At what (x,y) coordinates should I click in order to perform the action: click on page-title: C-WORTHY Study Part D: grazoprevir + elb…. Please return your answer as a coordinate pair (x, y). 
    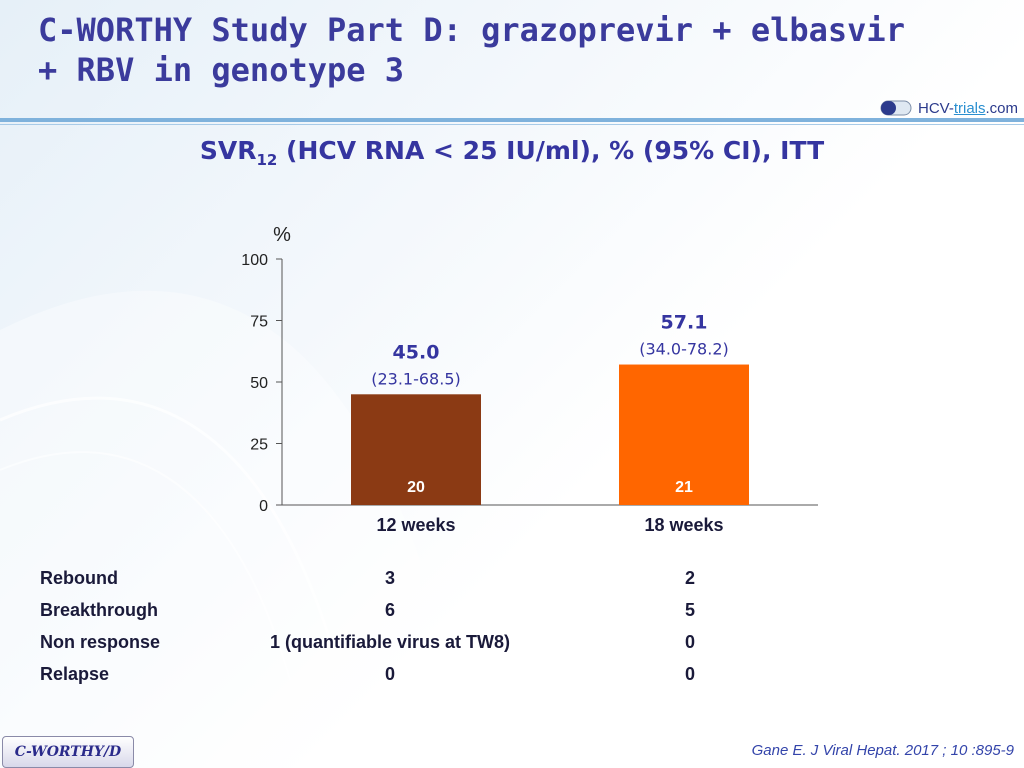
    Looking at the image, I should click on (471, 50).